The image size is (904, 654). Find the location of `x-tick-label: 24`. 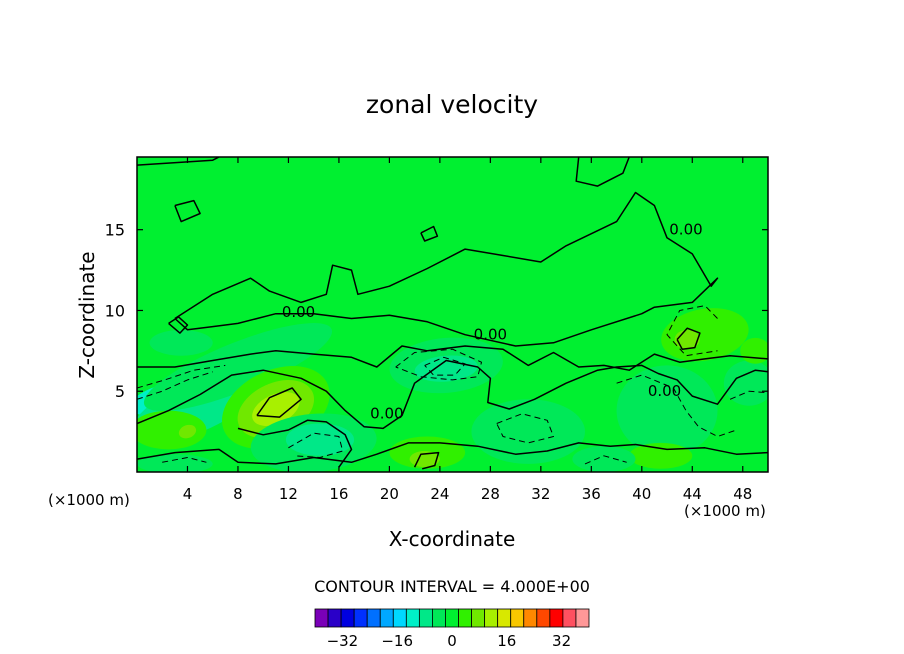

x-tick-label: 24 is located at coordinates (439, 494).